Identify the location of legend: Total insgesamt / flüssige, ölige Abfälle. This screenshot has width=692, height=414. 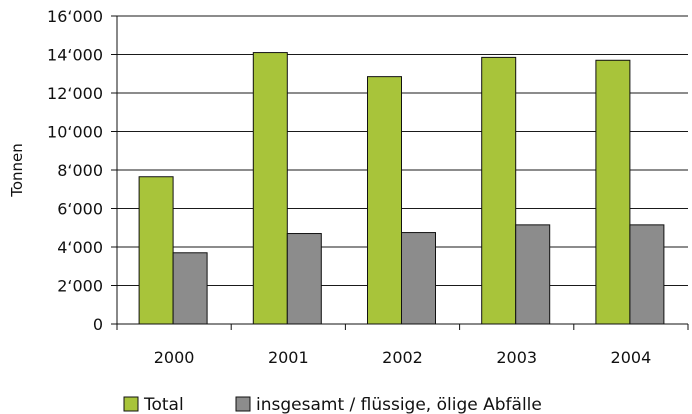
(332, 404).